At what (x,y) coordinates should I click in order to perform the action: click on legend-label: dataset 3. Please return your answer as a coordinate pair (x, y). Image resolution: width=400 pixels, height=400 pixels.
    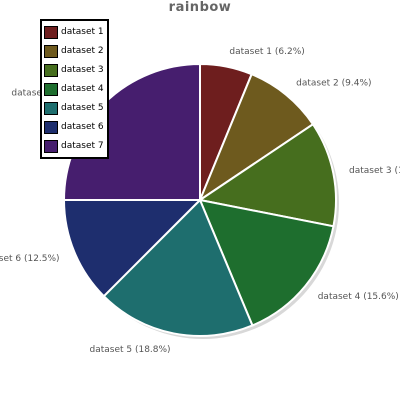
    Looking at the image, I should click on (82, 70).